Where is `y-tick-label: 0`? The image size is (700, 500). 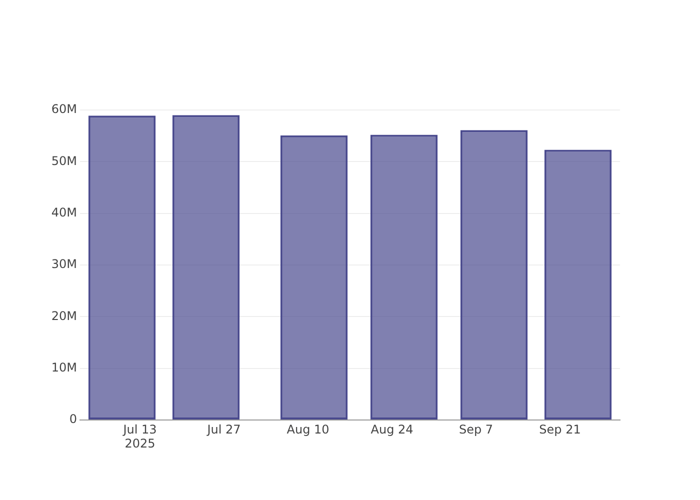 y-tick-label: 0 is located at coordinates (73, 419).